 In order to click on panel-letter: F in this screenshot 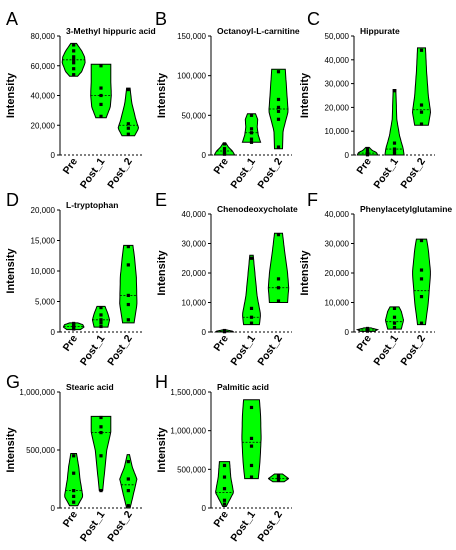, I will do `click(312, 200)`.